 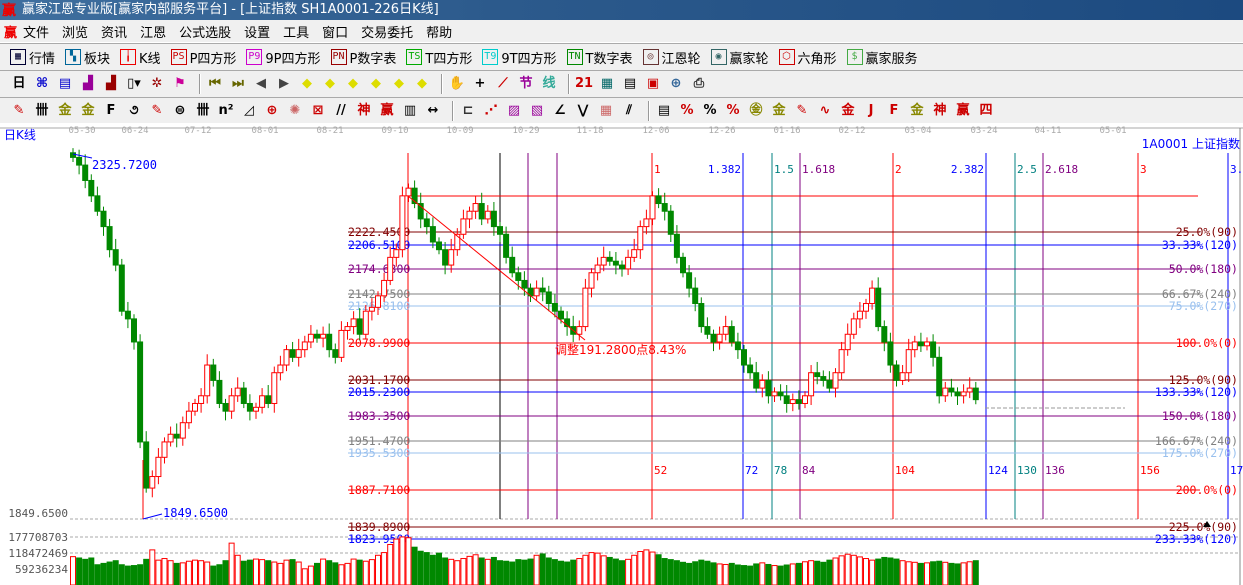 What do you see at coordinates (36, 33) in the screenshot?
I see `menu-0: 文件` at bounding box center [36, 33].